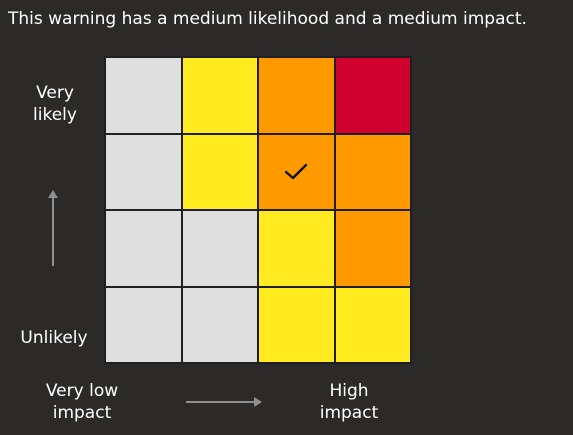 This screenshot has height=435, width=573. Describe the element at coordinates (349, 402) in the screenshot. I see `impact-high-label: High impact` at that location.